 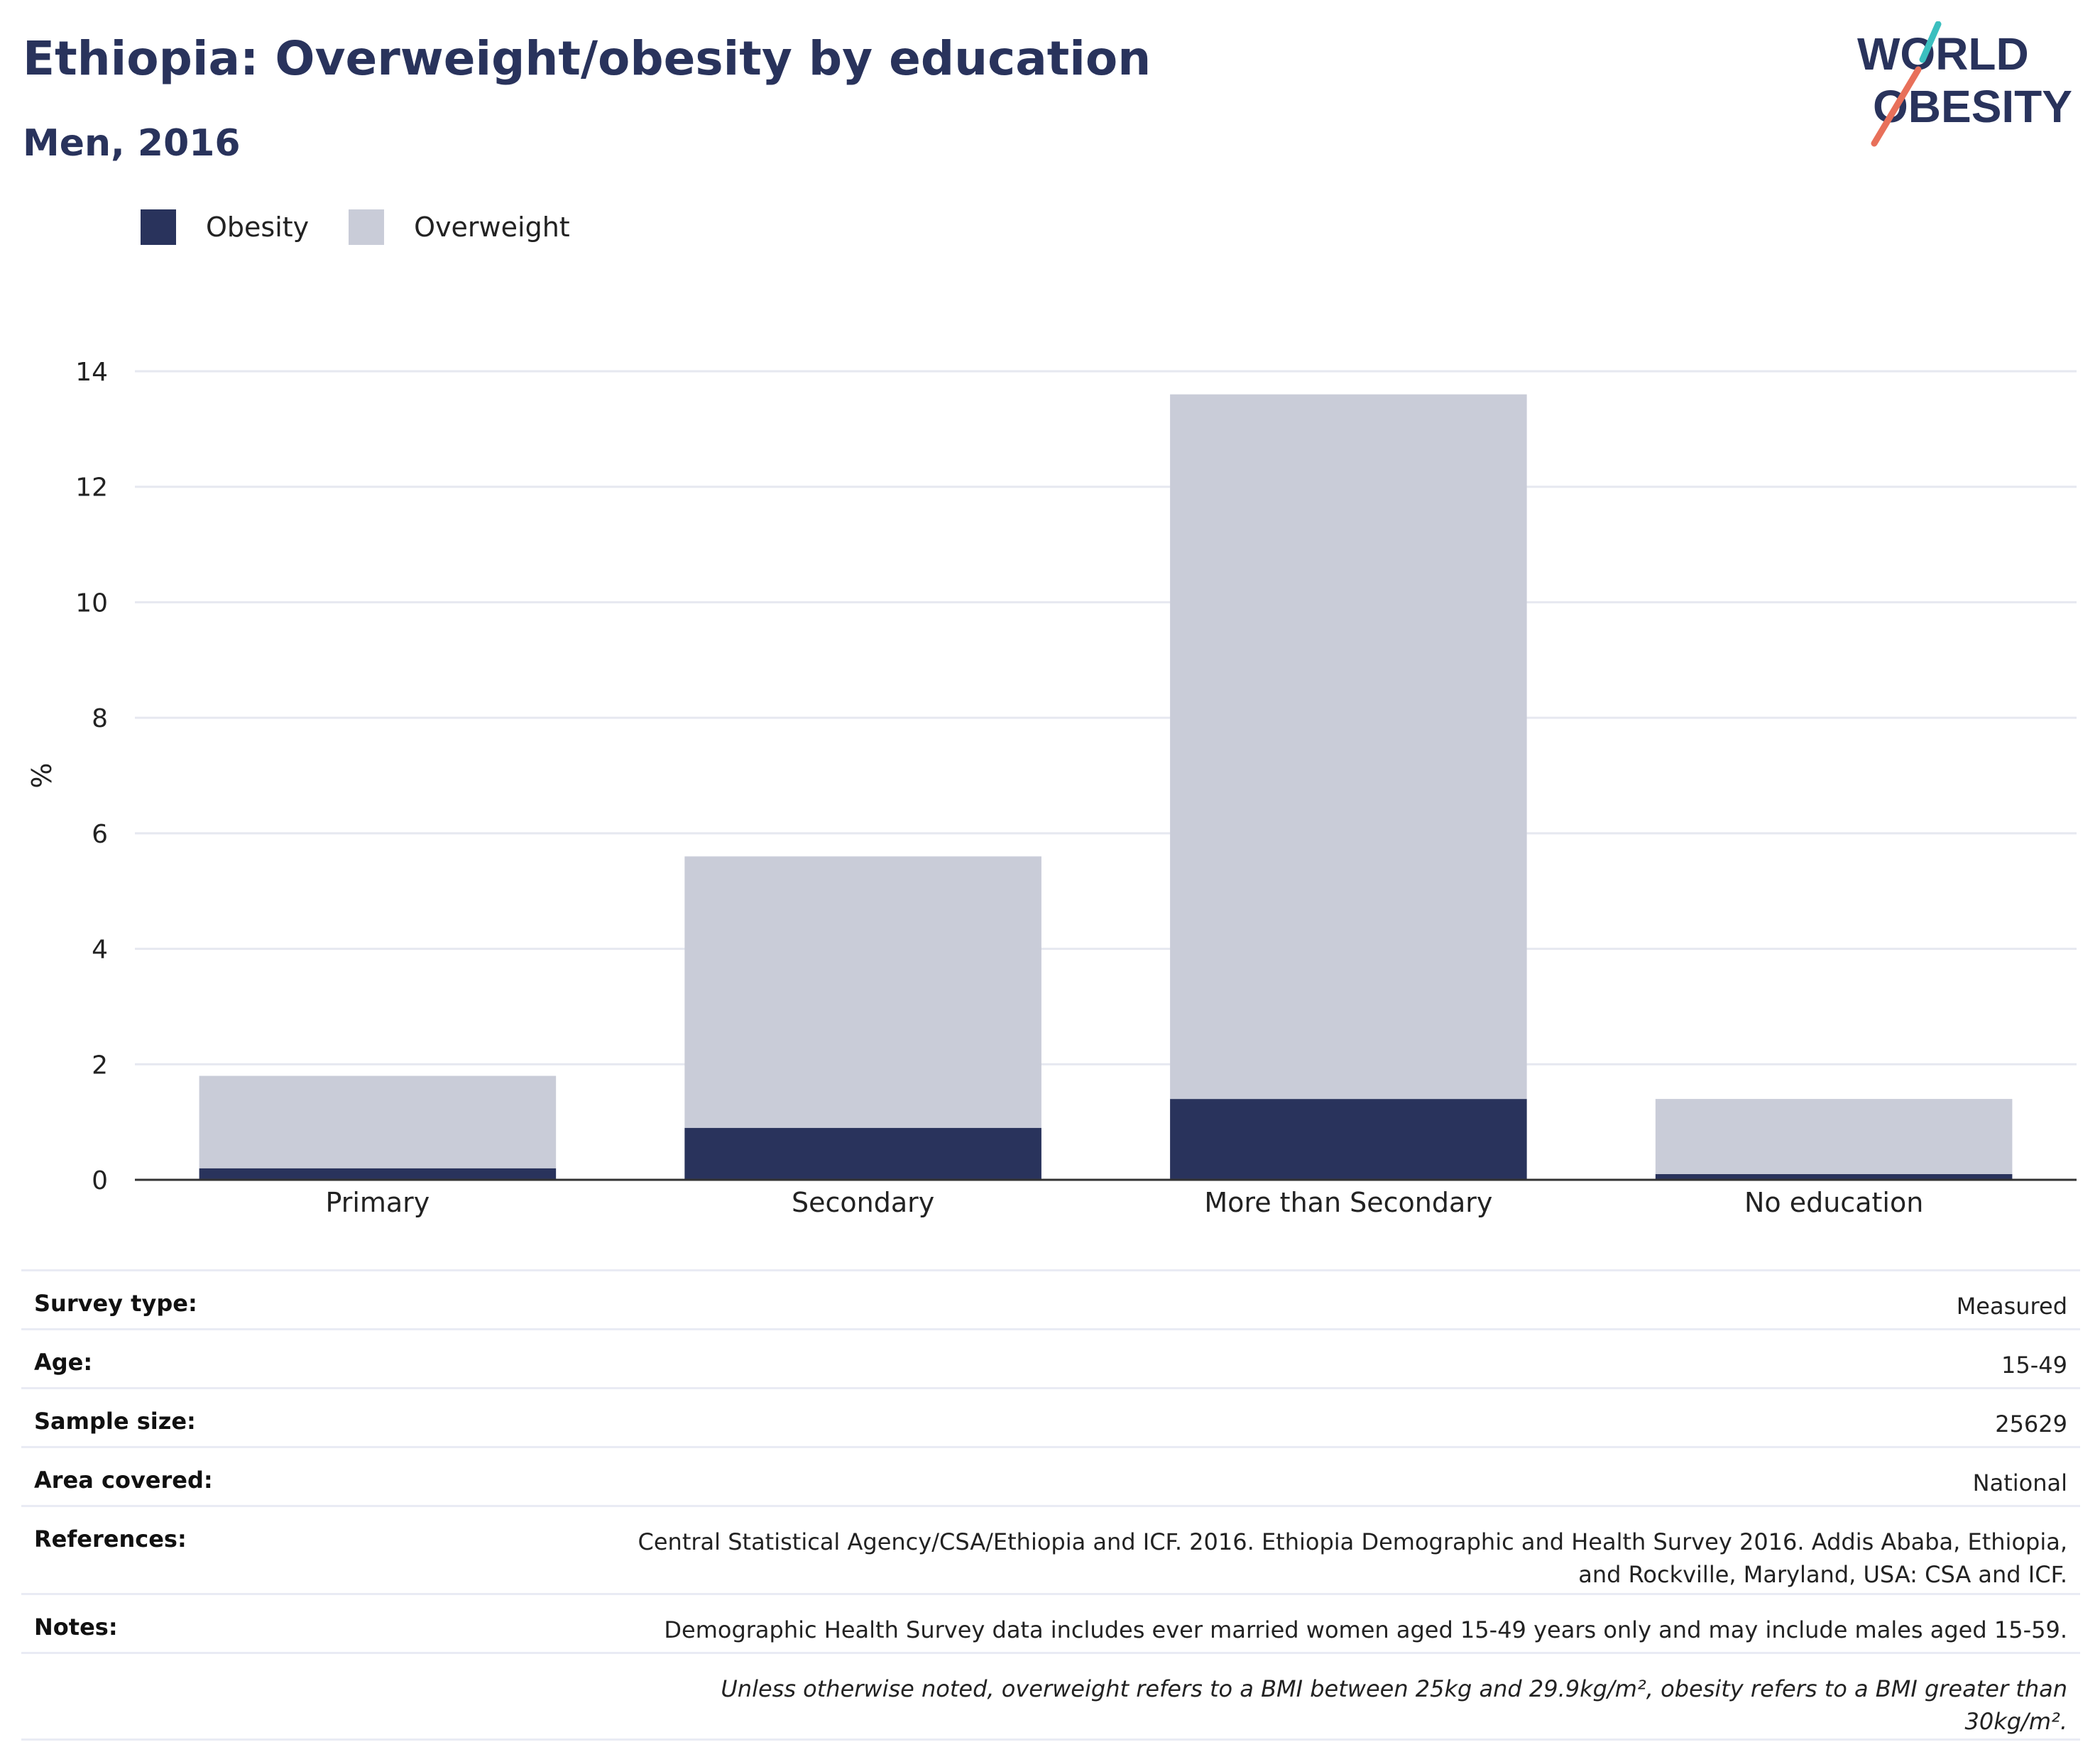 I want to click on meta-value: 15-49, so click(x=2034, y=1365).